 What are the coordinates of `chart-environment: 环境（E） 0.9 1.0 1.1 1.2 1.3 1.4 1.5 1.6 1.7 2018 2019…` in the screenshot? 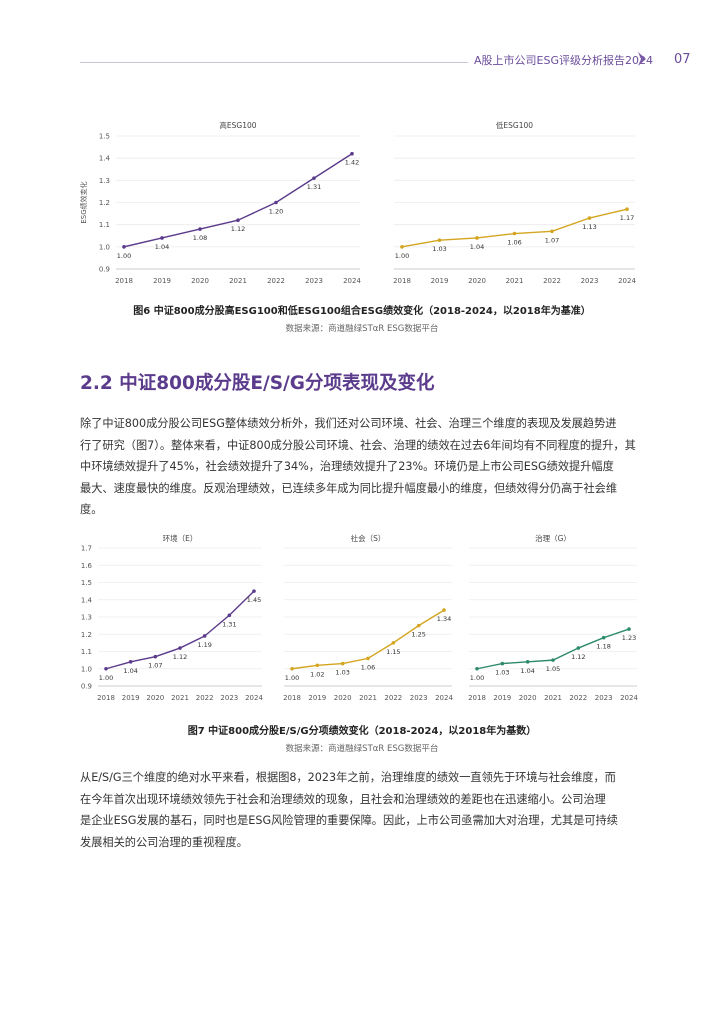 It's located at (172, 617).